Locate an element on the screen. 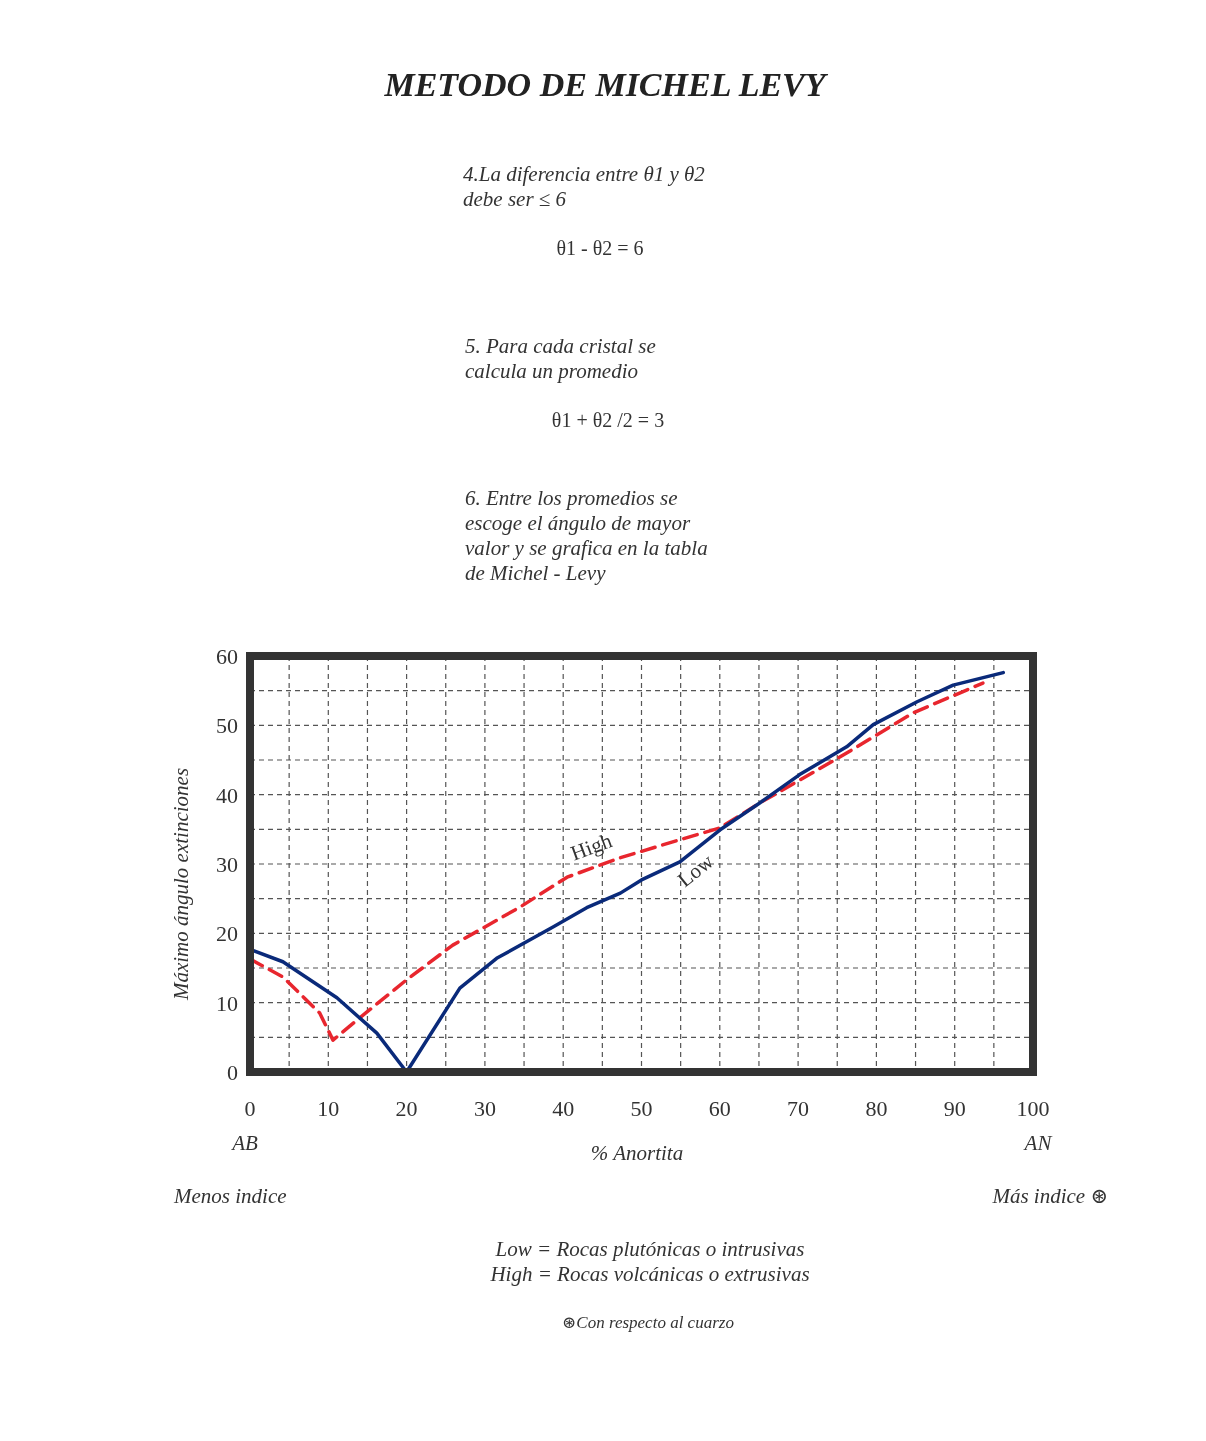 This screenshot has width=1206, height=1441. x-axis-title: % Anortita is located at coordinates (637, 1153).